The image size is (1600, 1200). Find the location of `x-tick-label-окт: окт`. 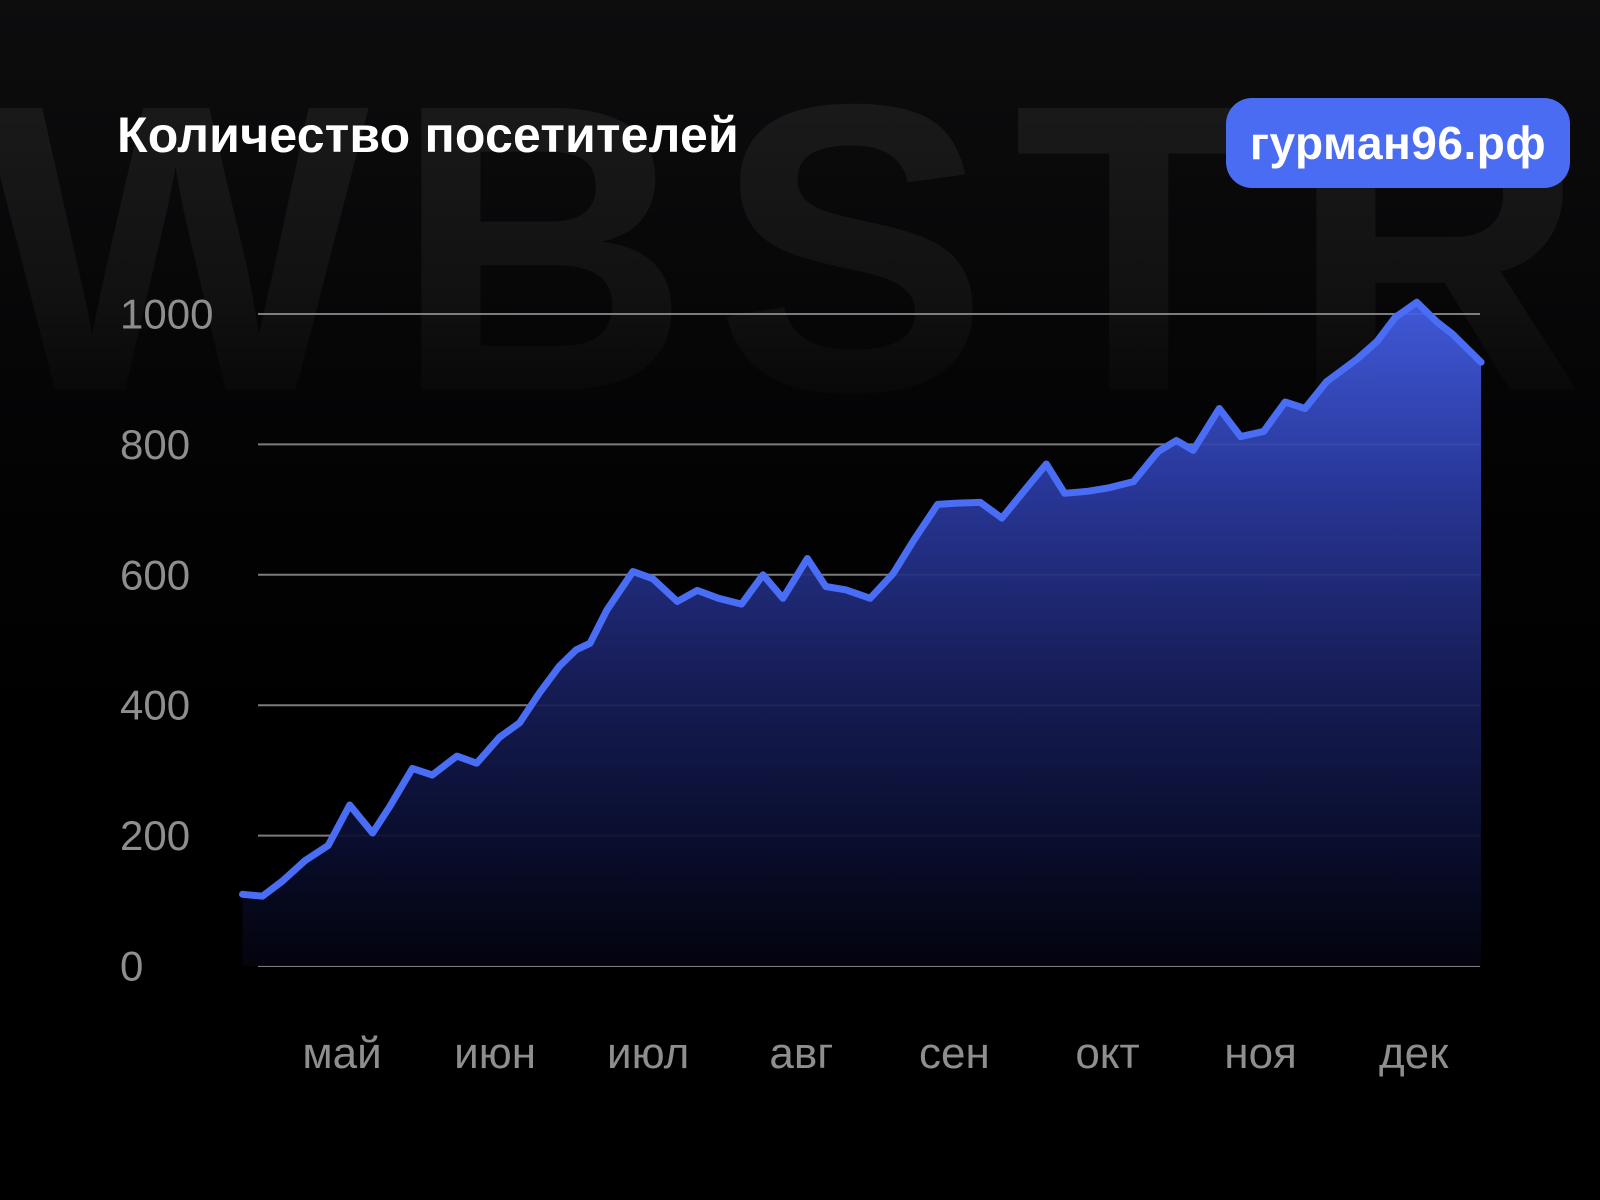

x-tick-label-окт: окт is located at coordinates (1107, 1053).